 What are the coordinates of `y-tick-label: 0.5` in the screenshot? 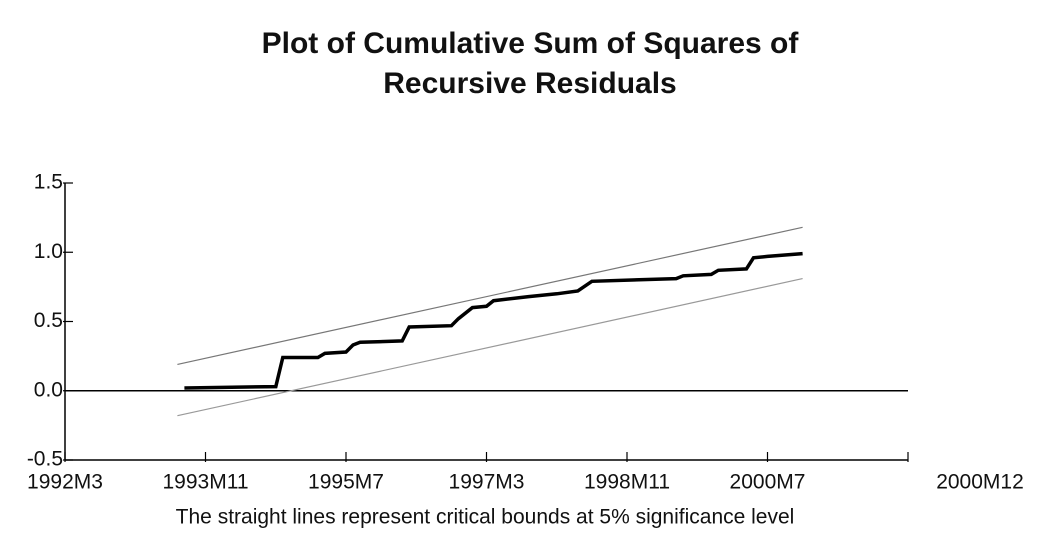 It's located at (48, 320).